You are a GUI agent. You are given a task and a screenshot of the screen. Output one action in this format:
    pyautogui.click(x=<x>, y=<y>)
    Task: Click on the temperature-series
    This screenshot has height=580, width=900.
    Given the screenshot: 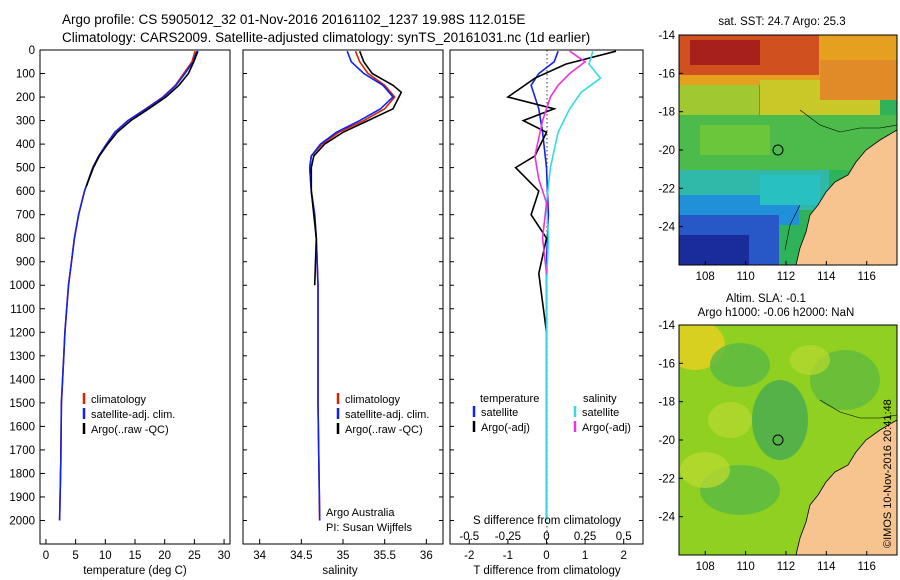 What is the action you would take?
    pyautogui.click(x=128, y=285)
    